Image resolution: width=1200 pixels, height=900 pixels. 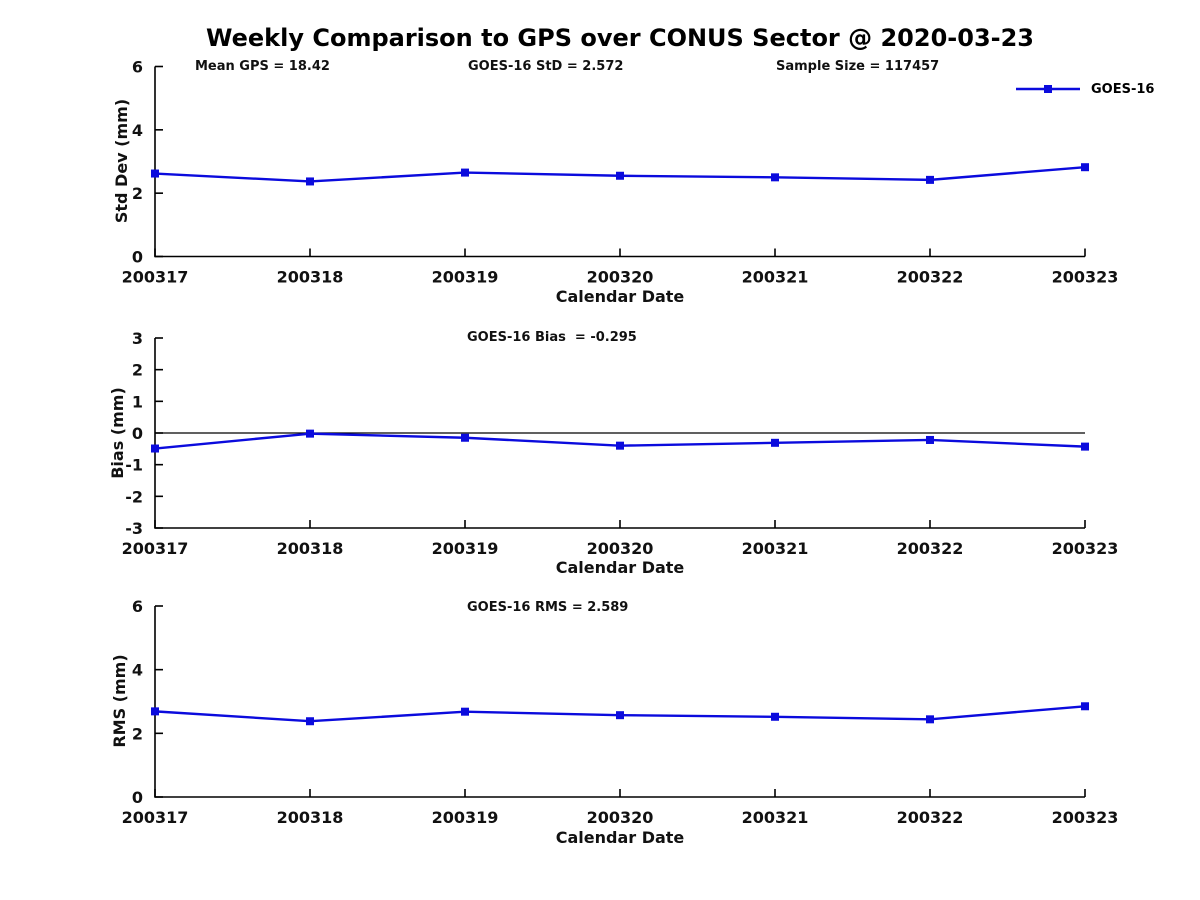 What do you see at coordinates (1123, 89) in the screenshot?
I see `legend-label: GOES-16` at bounding box center [1123, 89].